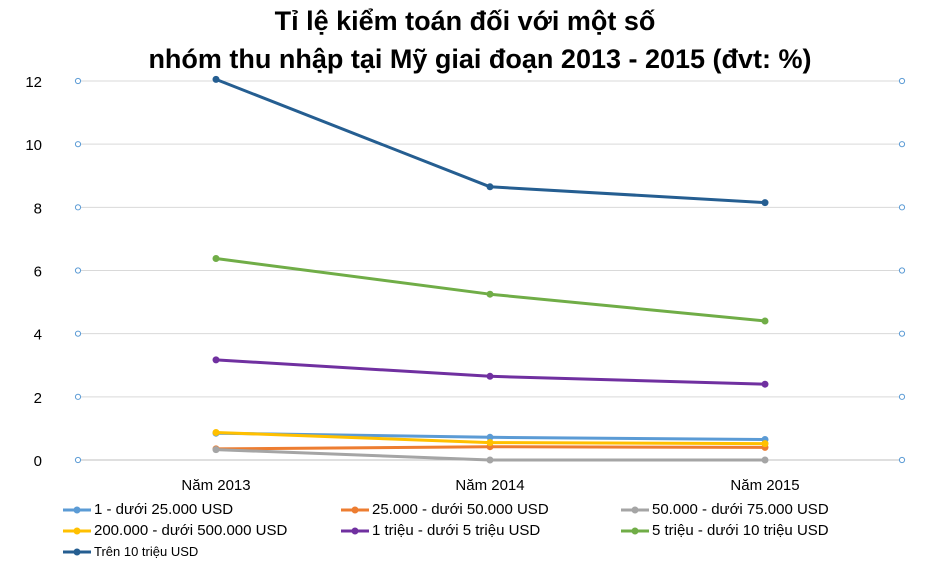 The height and width of the screenshot is (582, 930). I want to click on x-tick-label-3: Năm 2015, so click(764, 485).